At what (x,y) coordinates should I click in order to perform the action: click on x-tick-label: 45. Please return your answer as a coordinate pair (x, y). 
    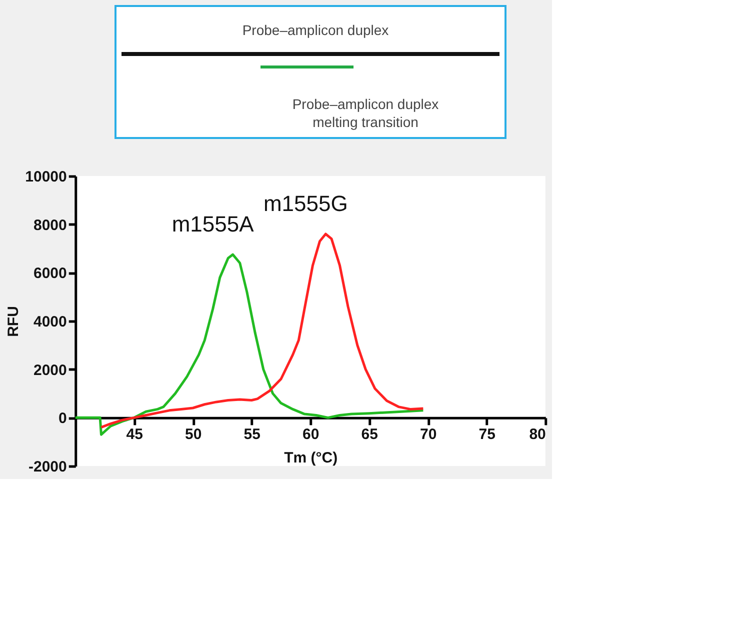
    Looking at the image, I should click on (134, 435).